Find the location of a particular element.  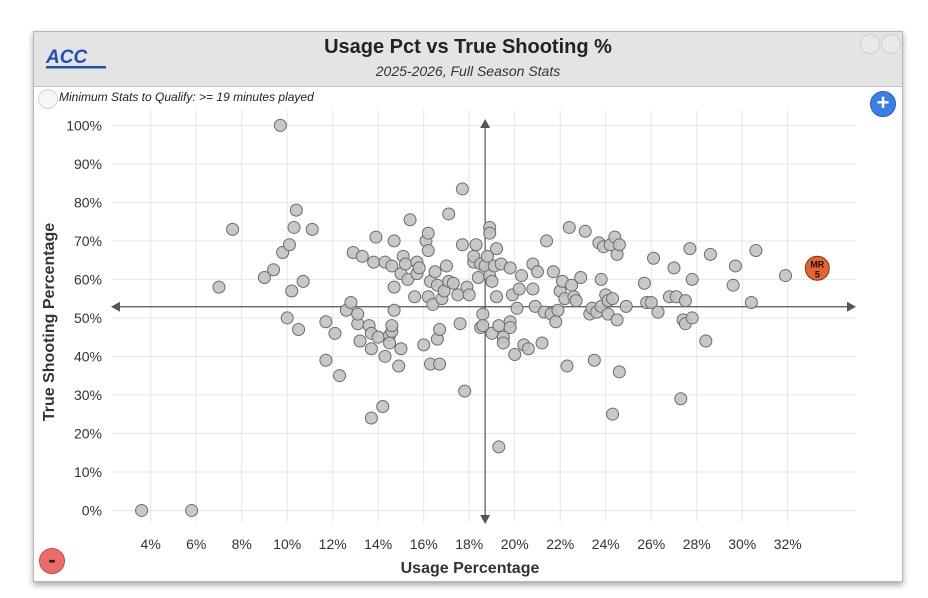

acc-logo: ACC is located at coordinates (75, 58).